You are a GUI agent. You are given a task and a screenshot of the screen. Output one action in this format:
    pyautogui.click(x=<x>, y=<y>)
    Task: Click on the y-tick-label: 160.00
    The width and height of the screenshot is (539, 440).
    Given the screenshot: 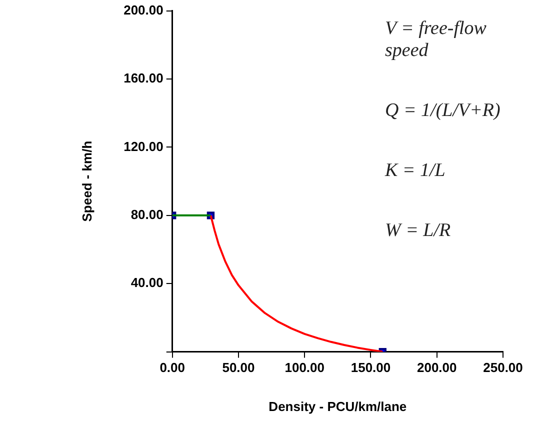 What is the action you would take?
    pyautogui.click(x=144, y=78)
    